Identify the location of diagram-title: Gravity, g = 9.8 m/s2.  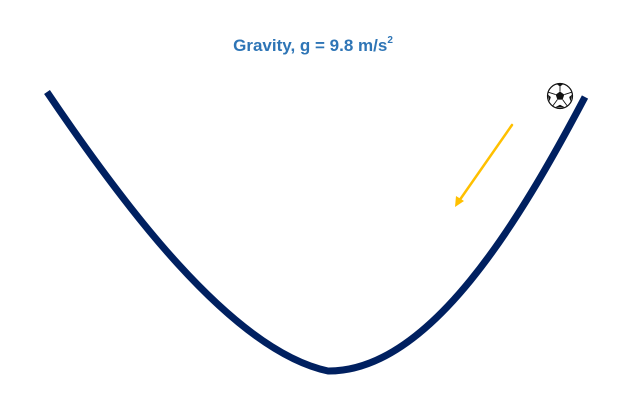
(313, 45).